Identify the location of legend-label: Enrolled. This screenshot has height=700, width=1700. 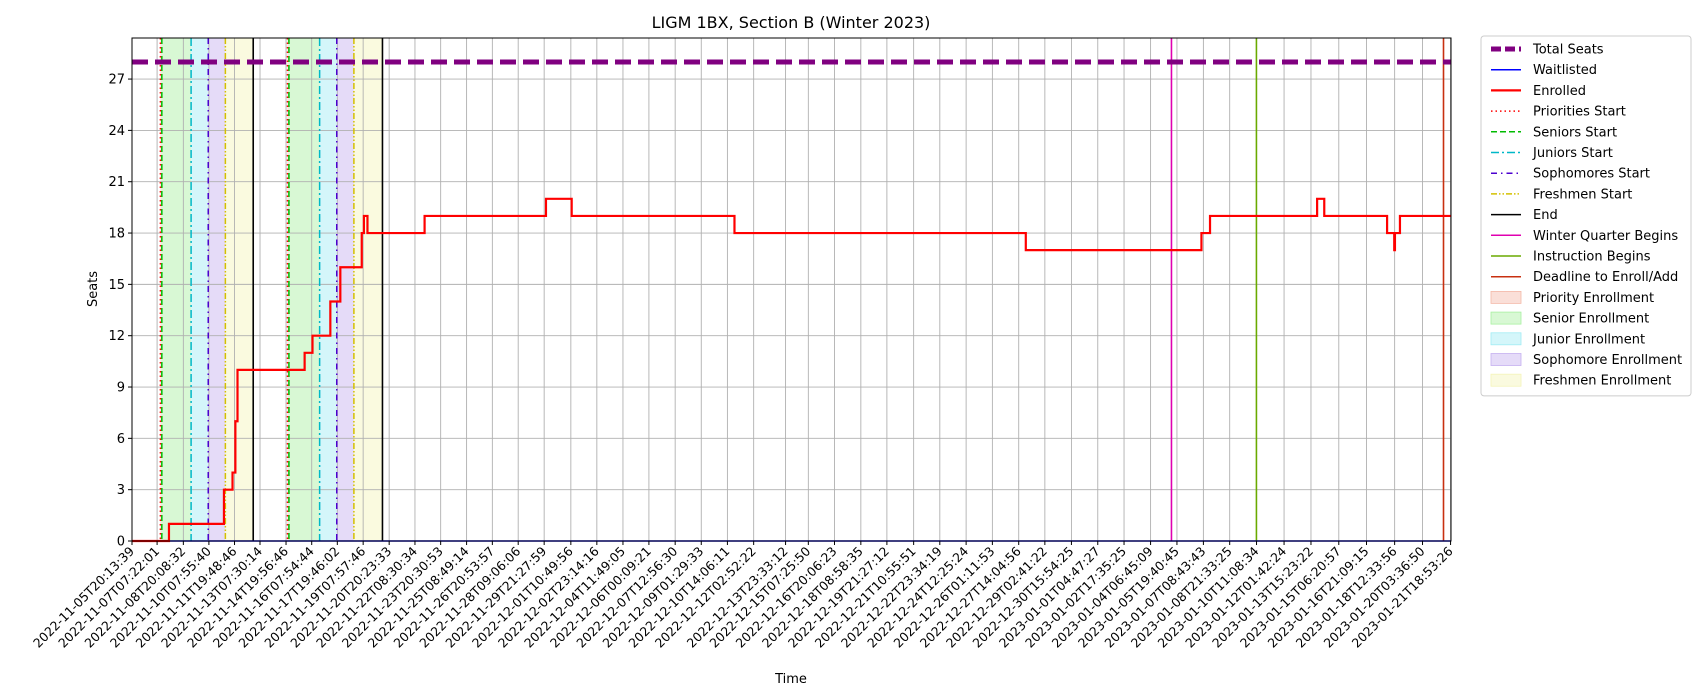
(1559, 91).